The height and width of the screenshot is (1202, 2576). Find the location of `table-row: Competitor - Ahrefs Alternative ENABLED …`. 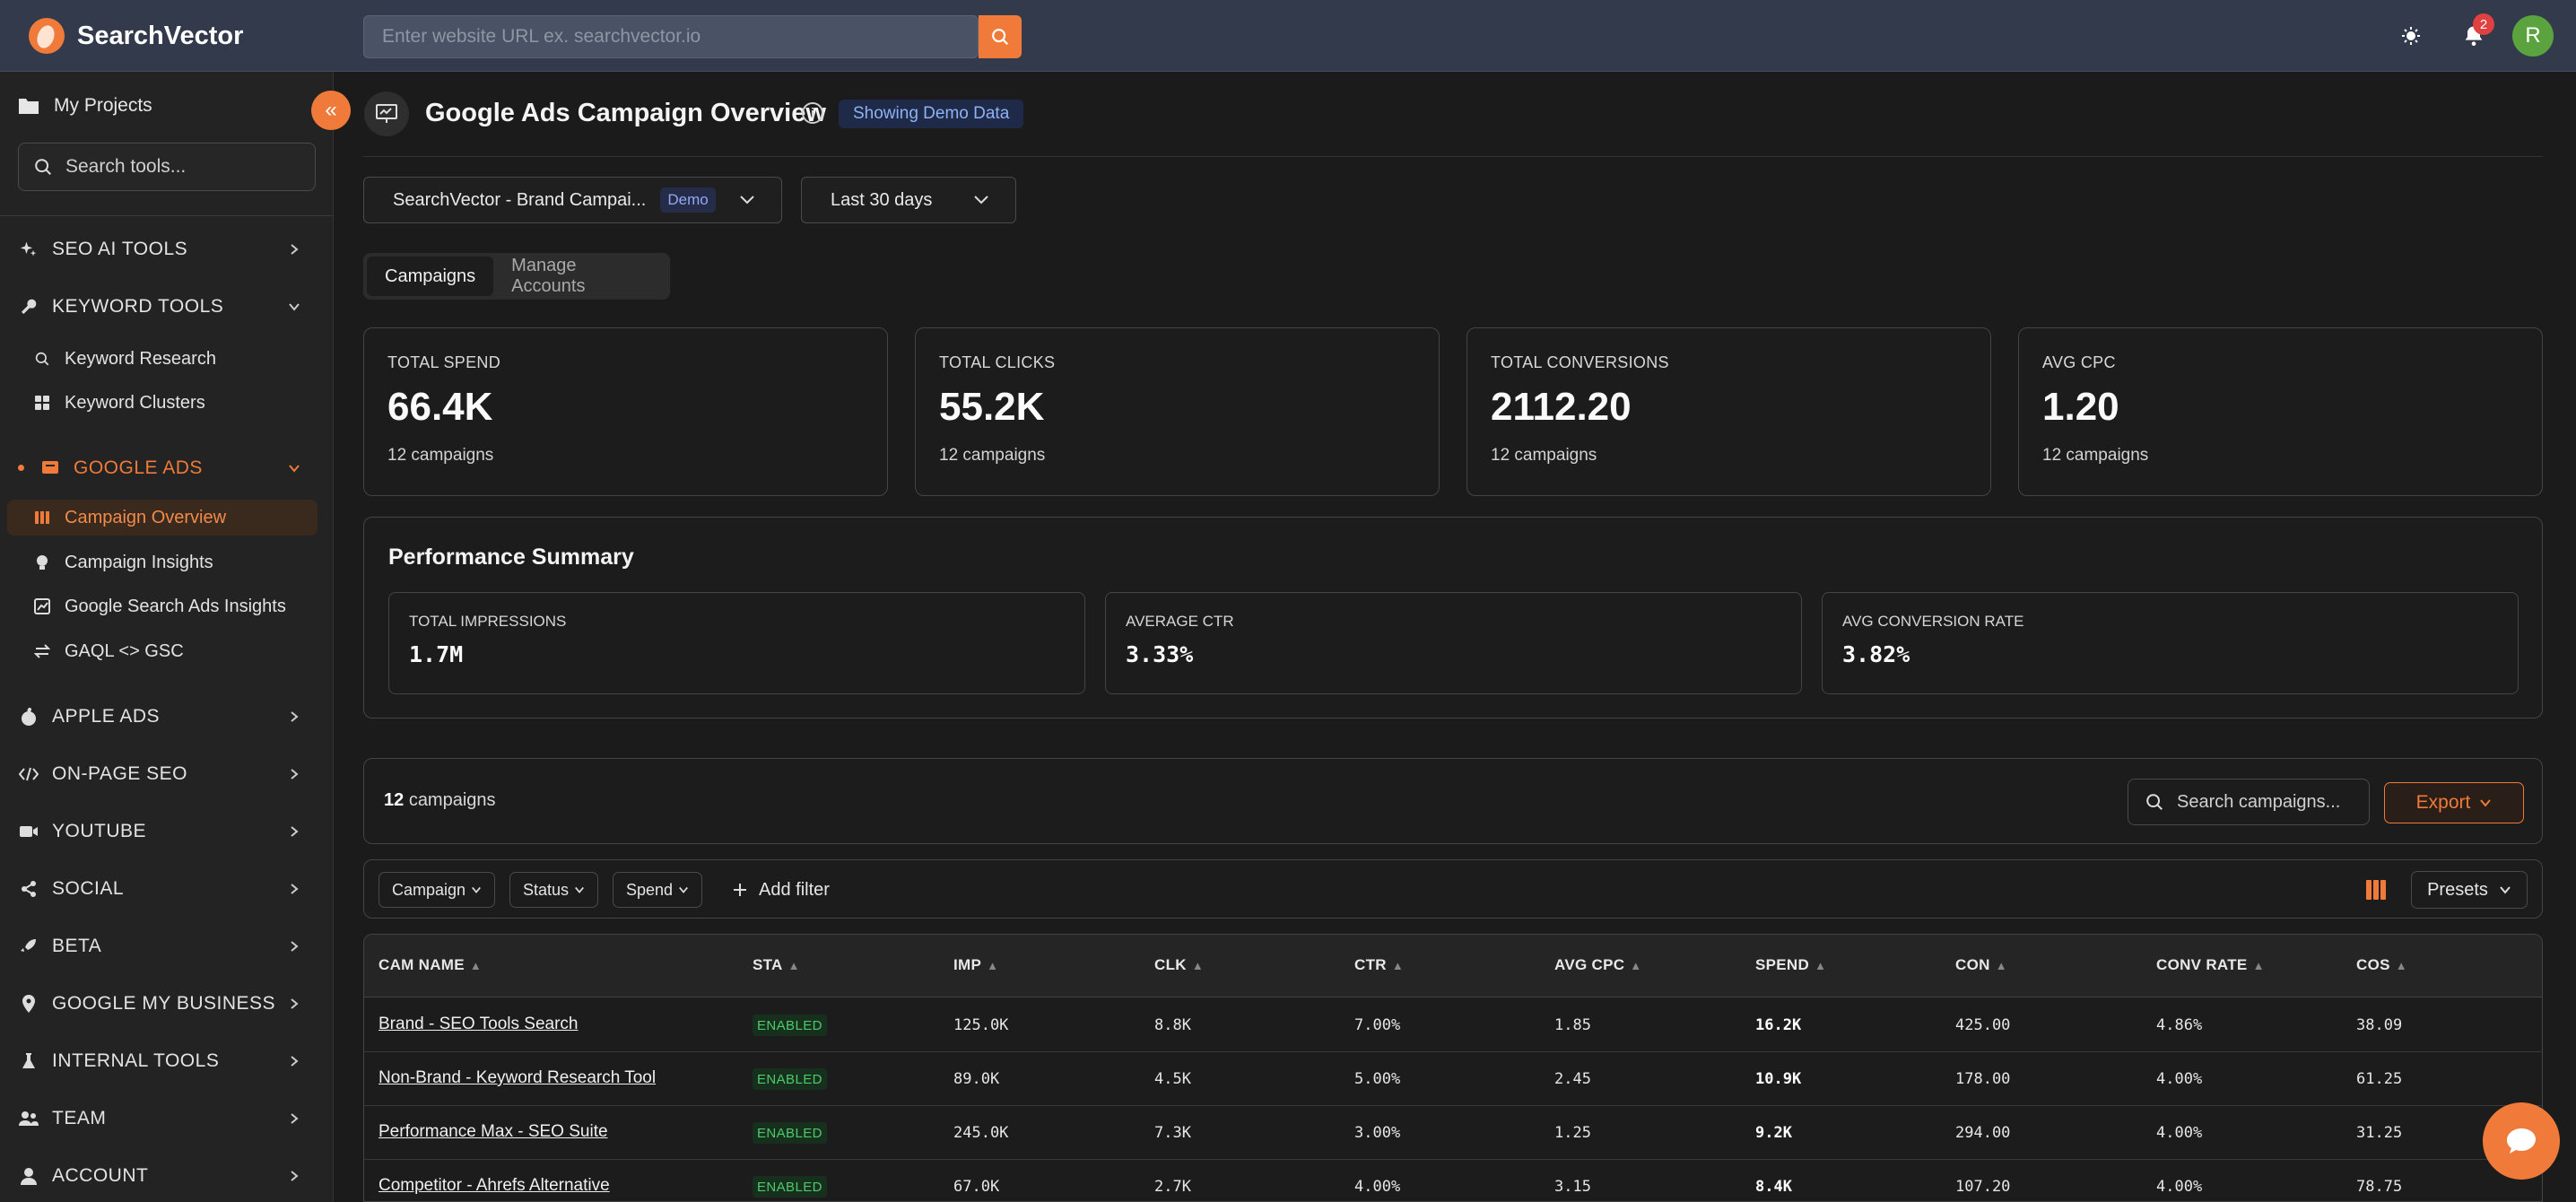

table-row: Competitor - Ahrefs Alternative ENABLED … is located at coordinates (1453, 1180).